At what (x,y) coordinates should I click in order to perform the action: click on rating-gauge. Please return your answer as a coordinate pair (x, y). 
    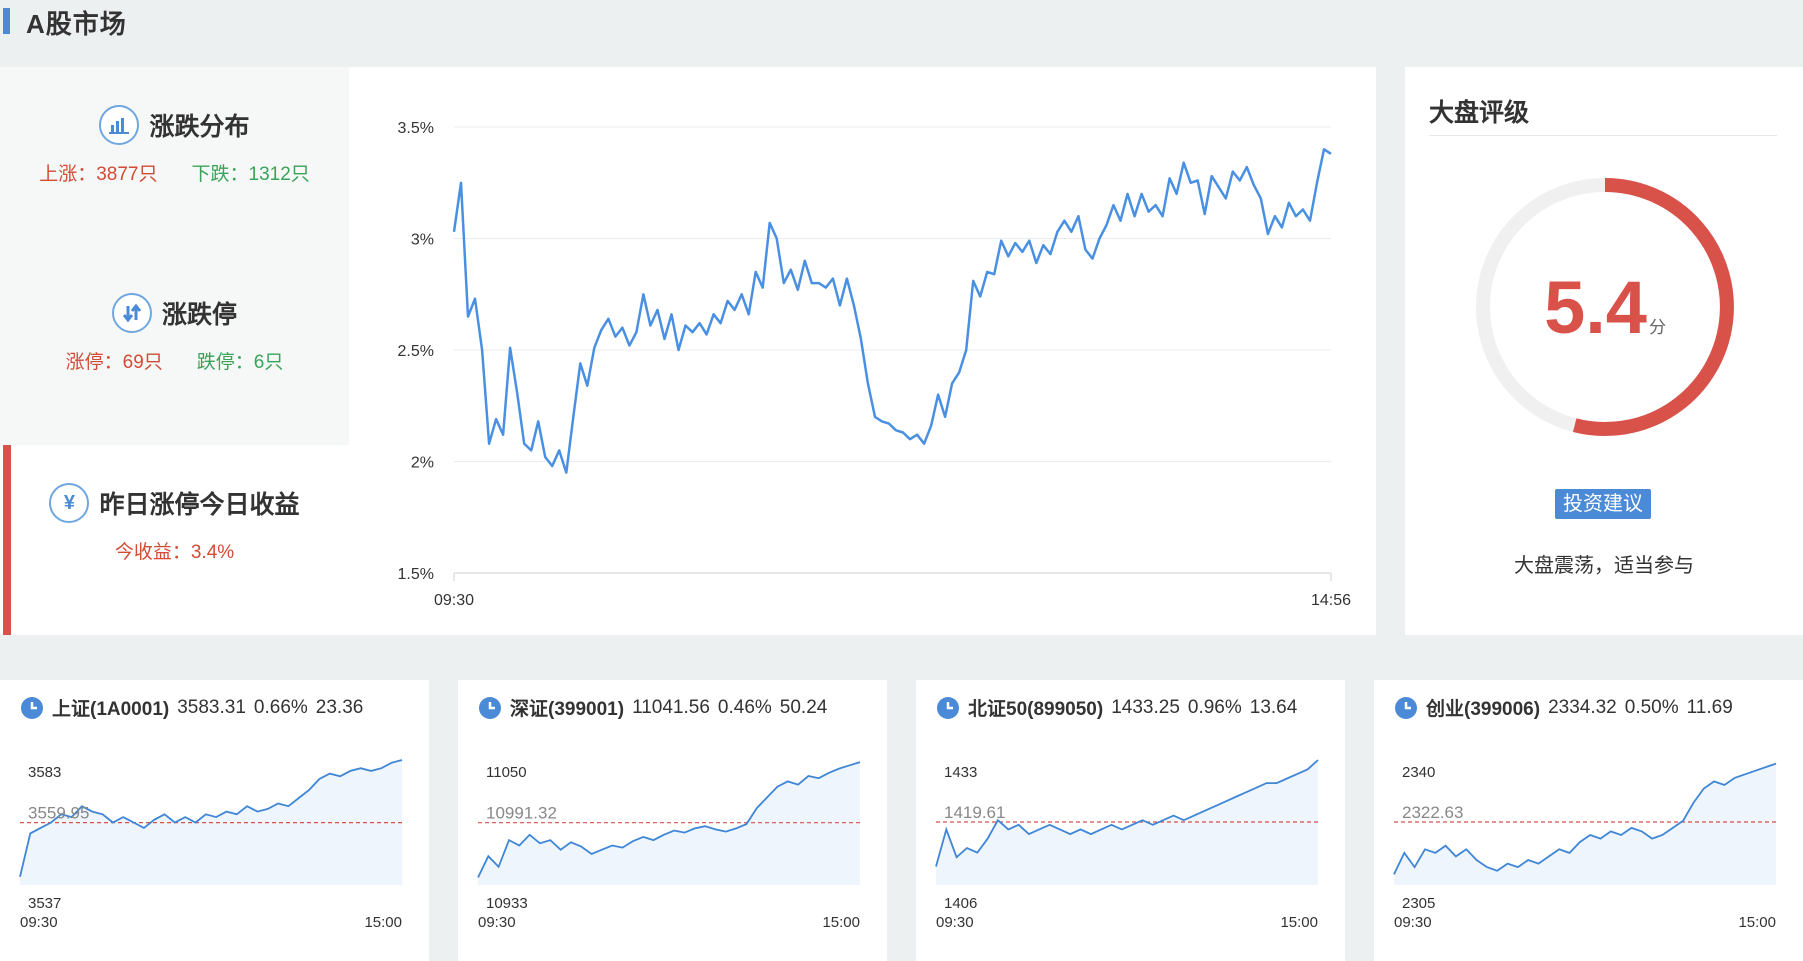
    Looking at the image, I should click on (1605, 307).